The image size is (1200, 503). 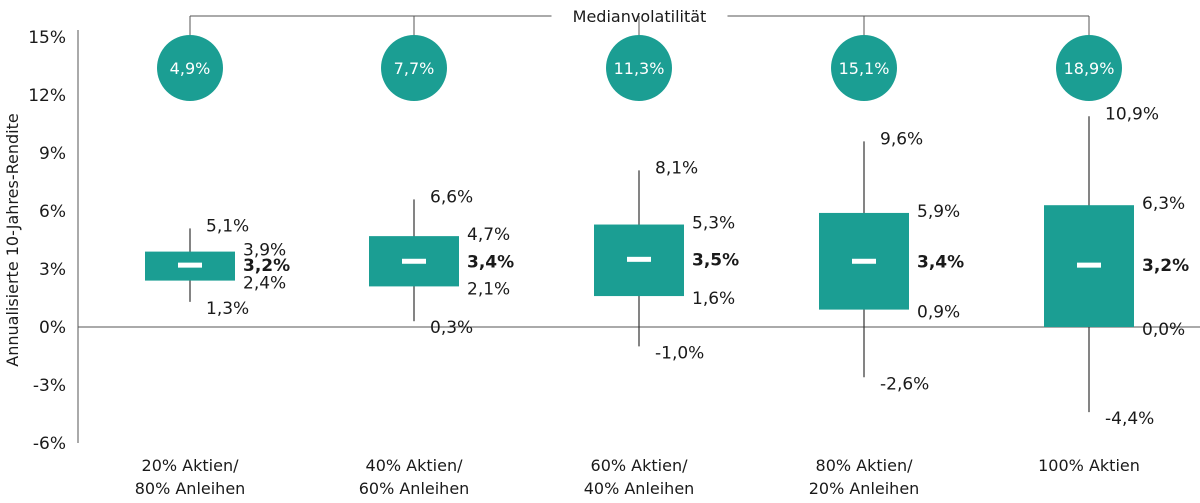 I want to click on y-tick-label: 12%, so click(x=47, y=96).